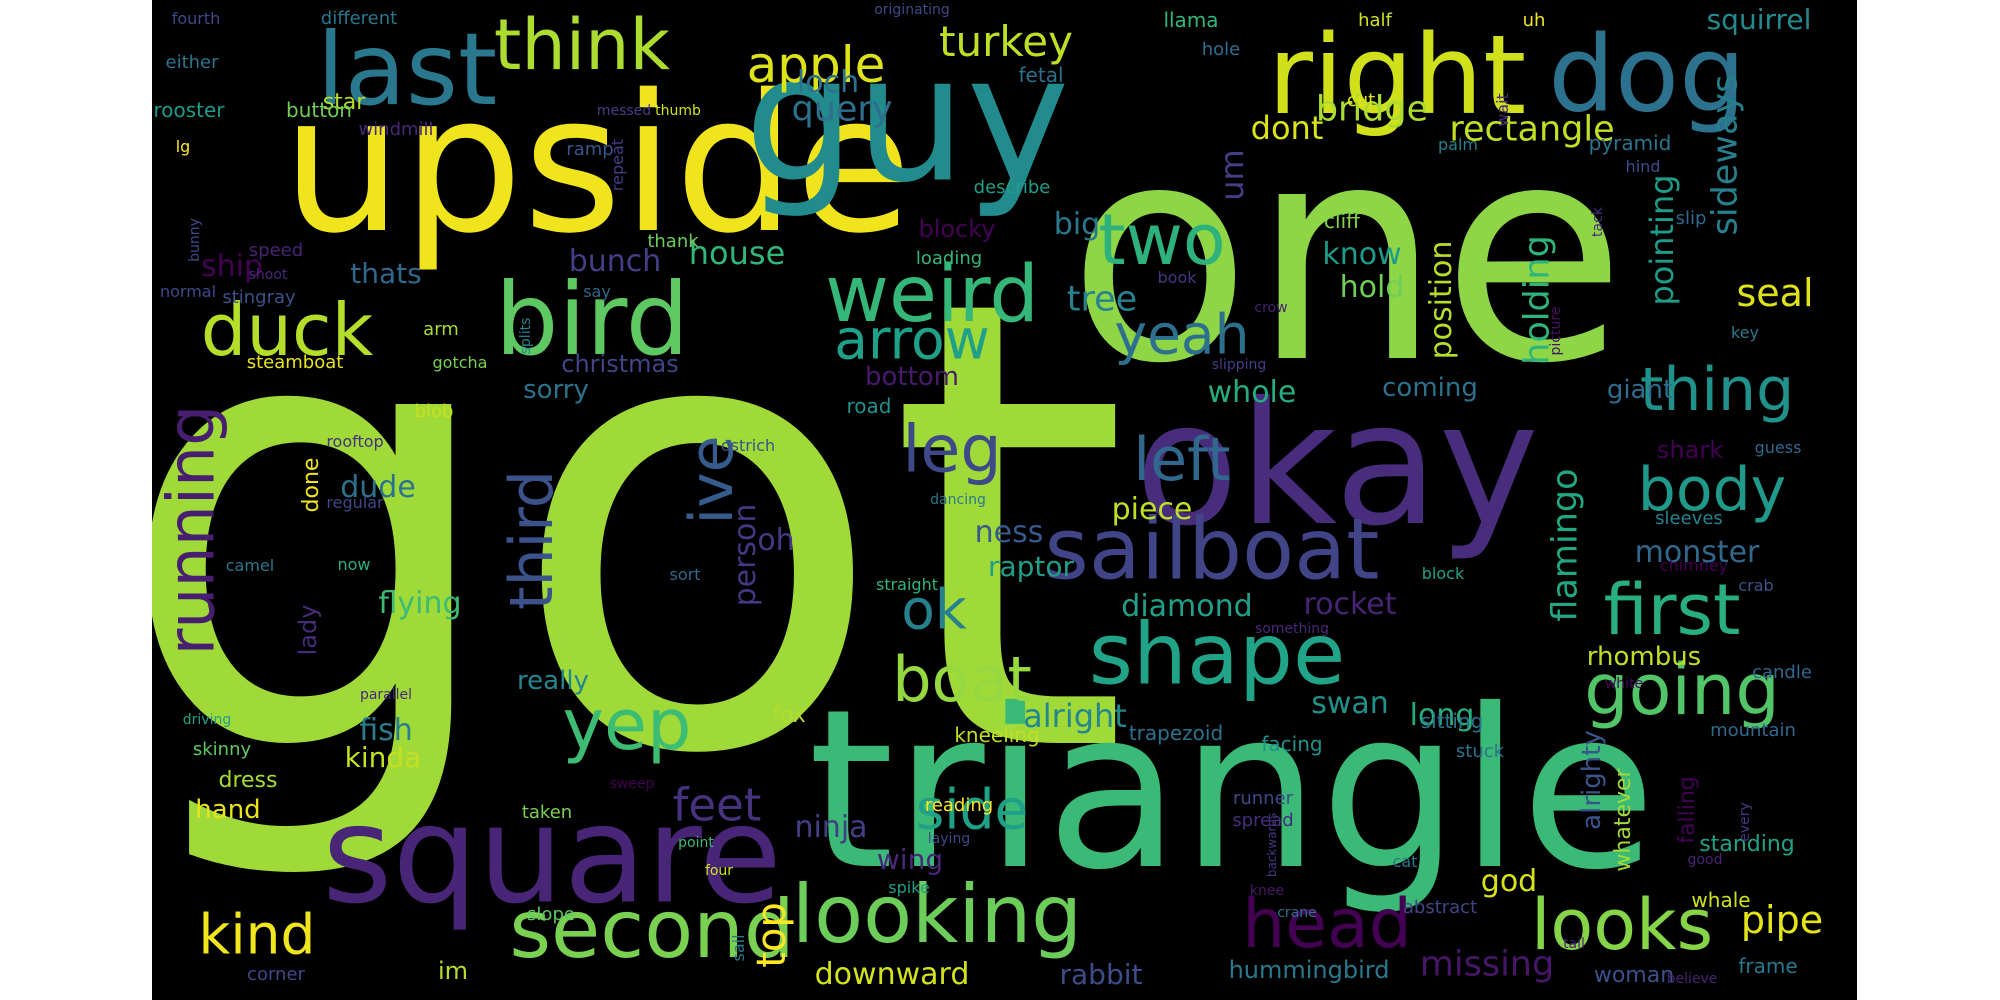  Describe the element at coordinates (632, 784) in the screenshot. I see `word-sweep: sweep` at that location.